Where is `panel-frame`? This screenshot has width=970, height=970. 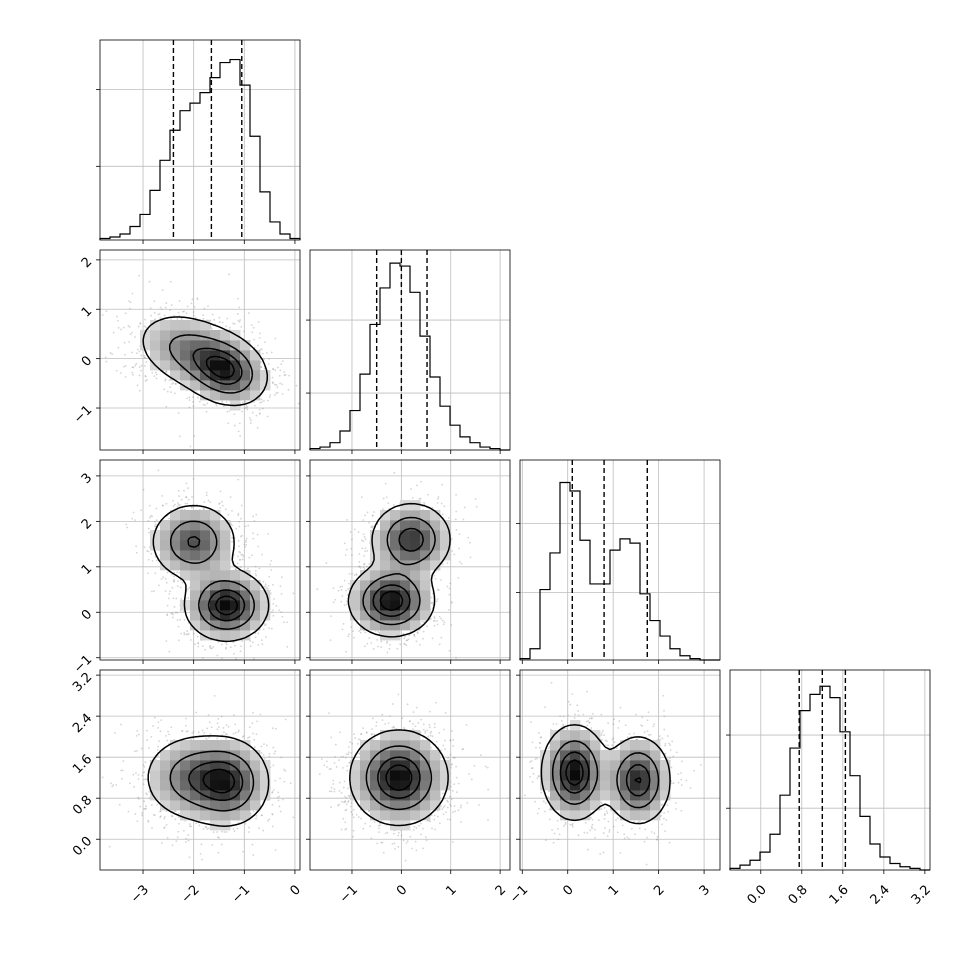
panel-frame is located at coordinates (200, 560).